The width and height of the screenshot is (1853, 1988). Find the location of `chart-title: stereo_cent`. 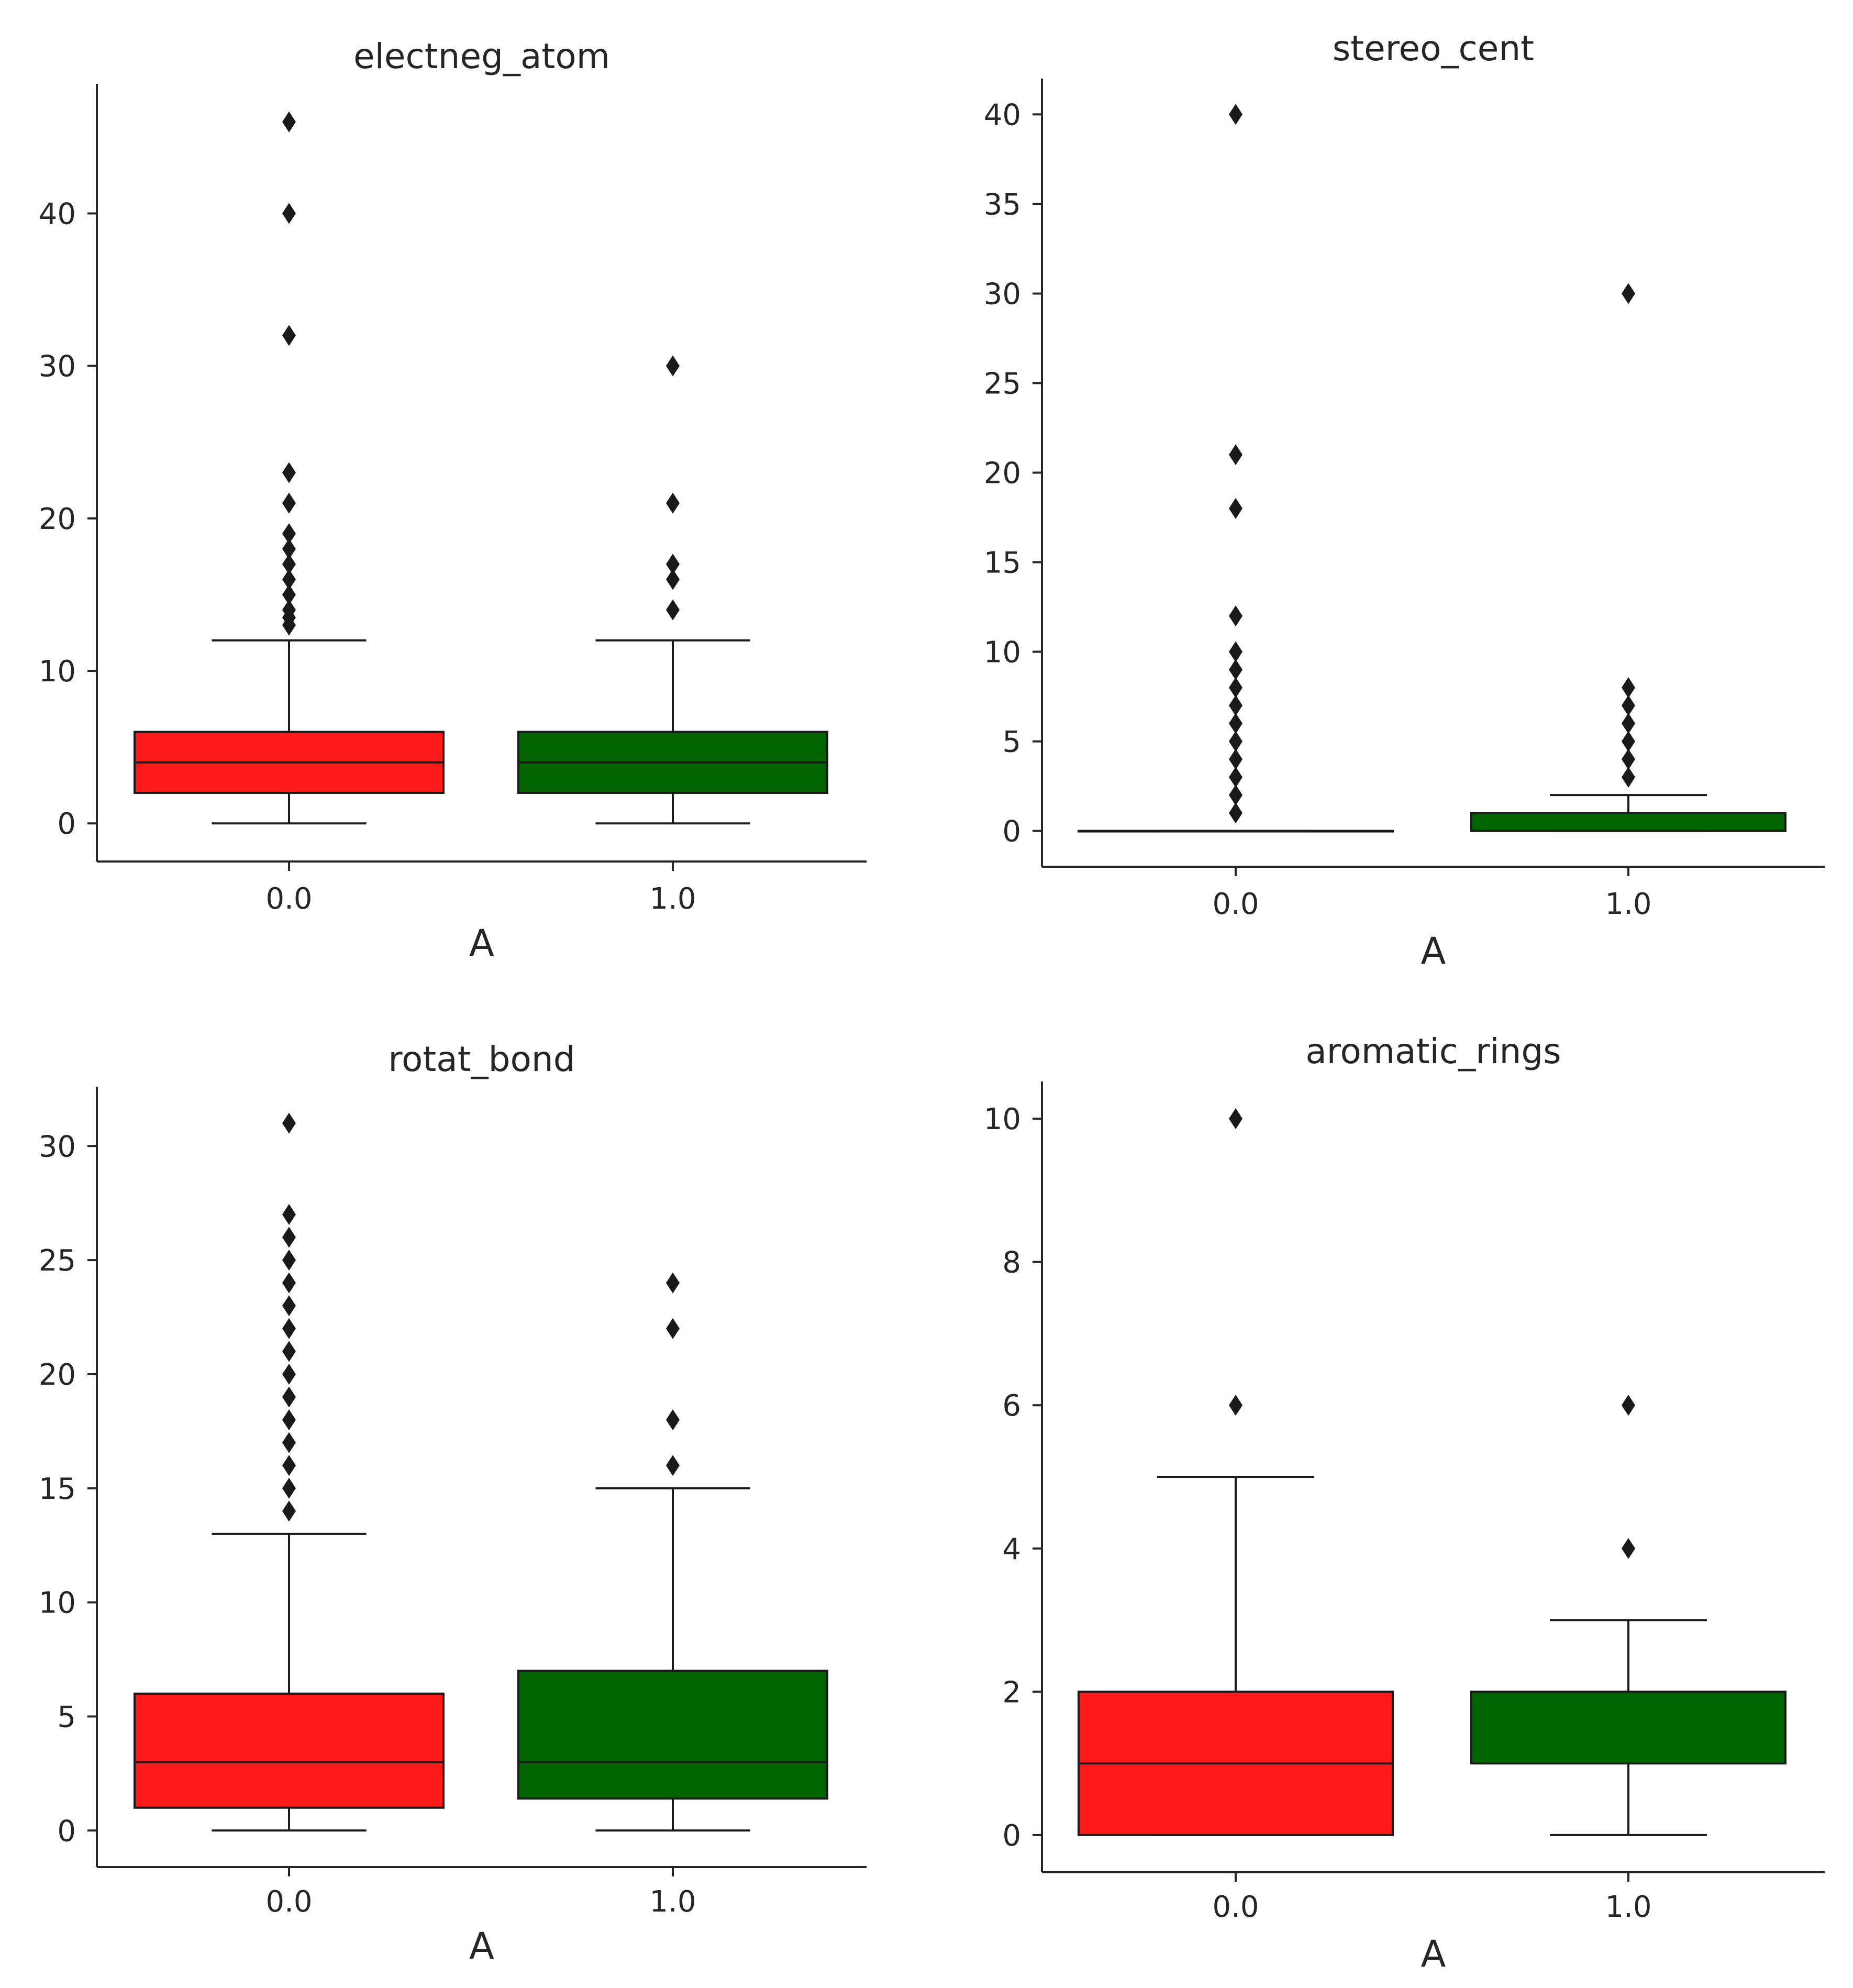

chart-title: stereo_cent is located at coordinates (1433, 48).